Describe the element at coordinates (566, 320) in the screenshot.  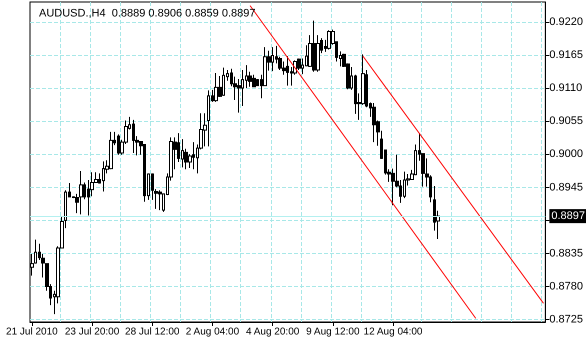
I see `y-tick-label: 0.8725` at that location.